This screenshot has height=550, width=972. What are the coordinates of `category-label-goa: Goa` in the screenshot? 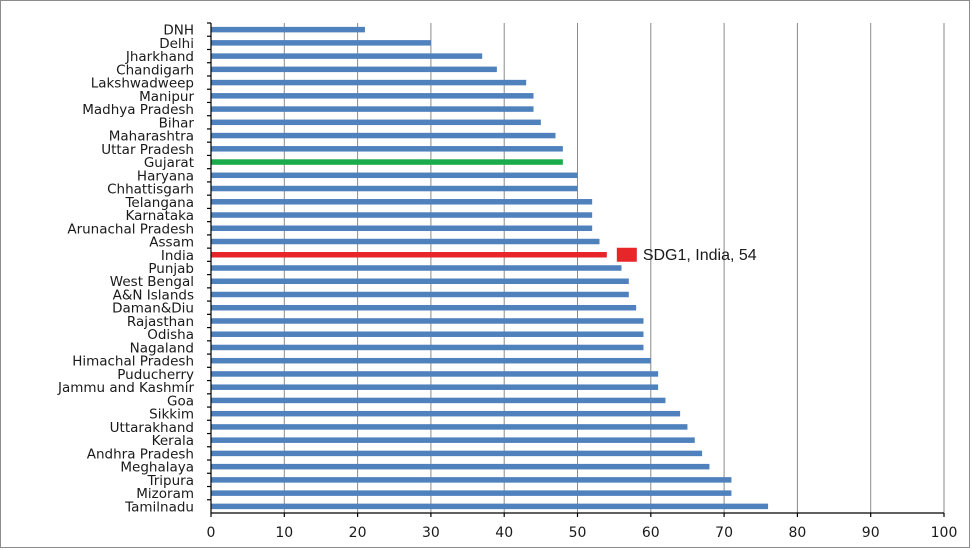 It's located at (180, 401).